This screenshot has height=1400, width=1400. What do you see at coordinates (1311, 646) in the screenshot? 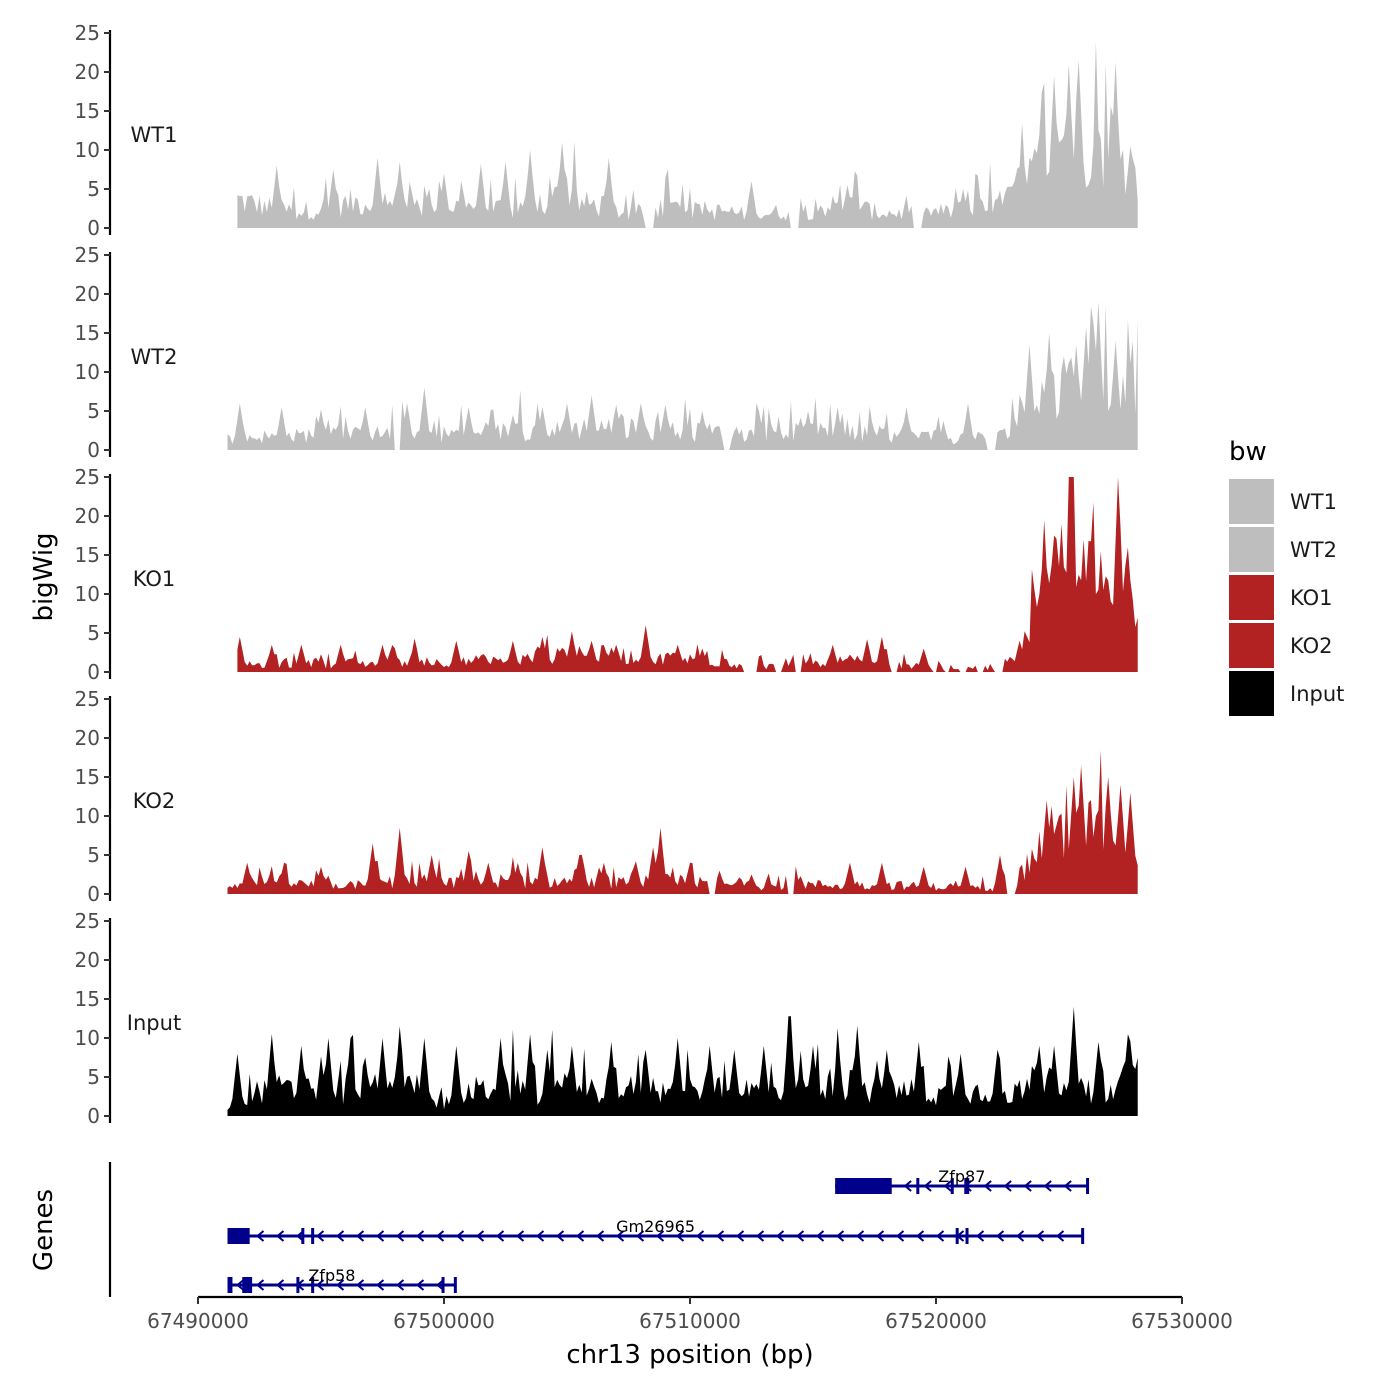
I see `legend-label-ko2: KO2` at bounding box center [1311, 646].